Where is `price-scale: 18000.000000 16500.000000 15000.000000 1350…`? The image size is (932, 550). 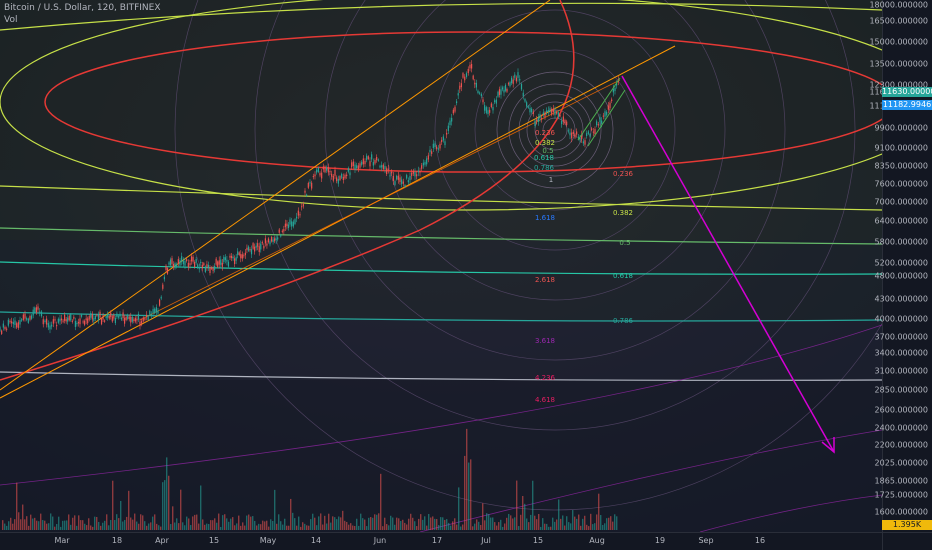
price-scale: 18000.000000 16500.000000 15000.000000 1350… is located at coordinates (900, 266).